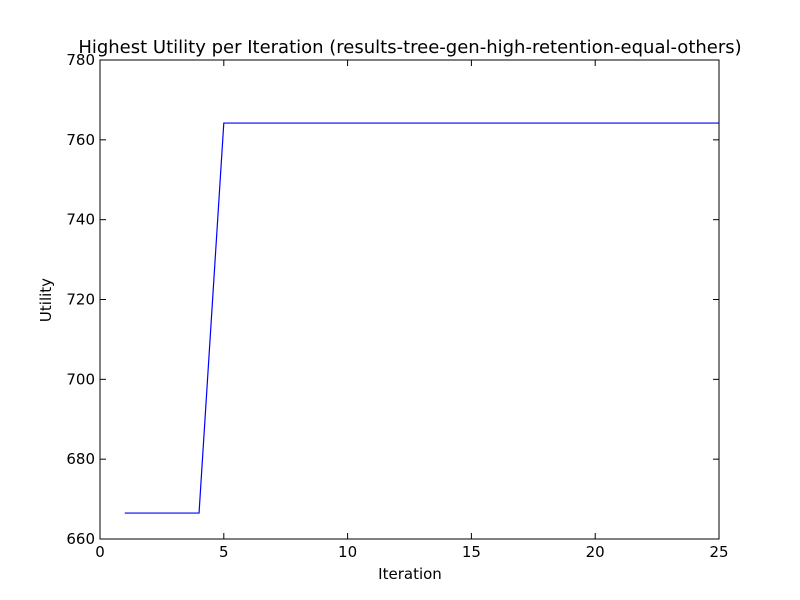 The width and height of the screenshot is (800, 600). What do you see at coordinates (80, 140) in the screenshot?
I see `y-tick-label: 760` at bounding box center [80, 140].